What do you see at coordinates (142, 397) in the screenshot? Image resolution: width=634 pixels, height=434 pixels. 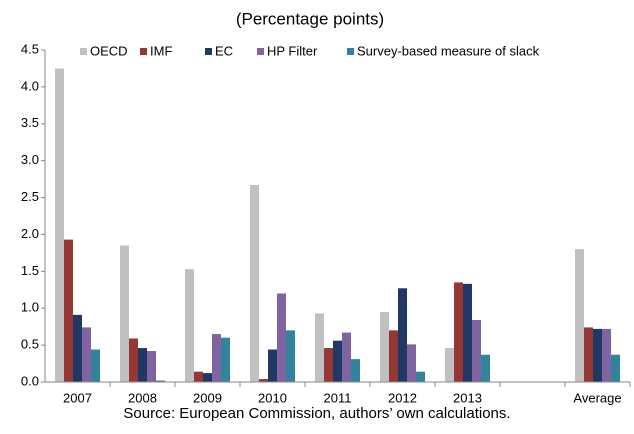 I see `x-tick-label: 2008` at bounding box center [142, 397].